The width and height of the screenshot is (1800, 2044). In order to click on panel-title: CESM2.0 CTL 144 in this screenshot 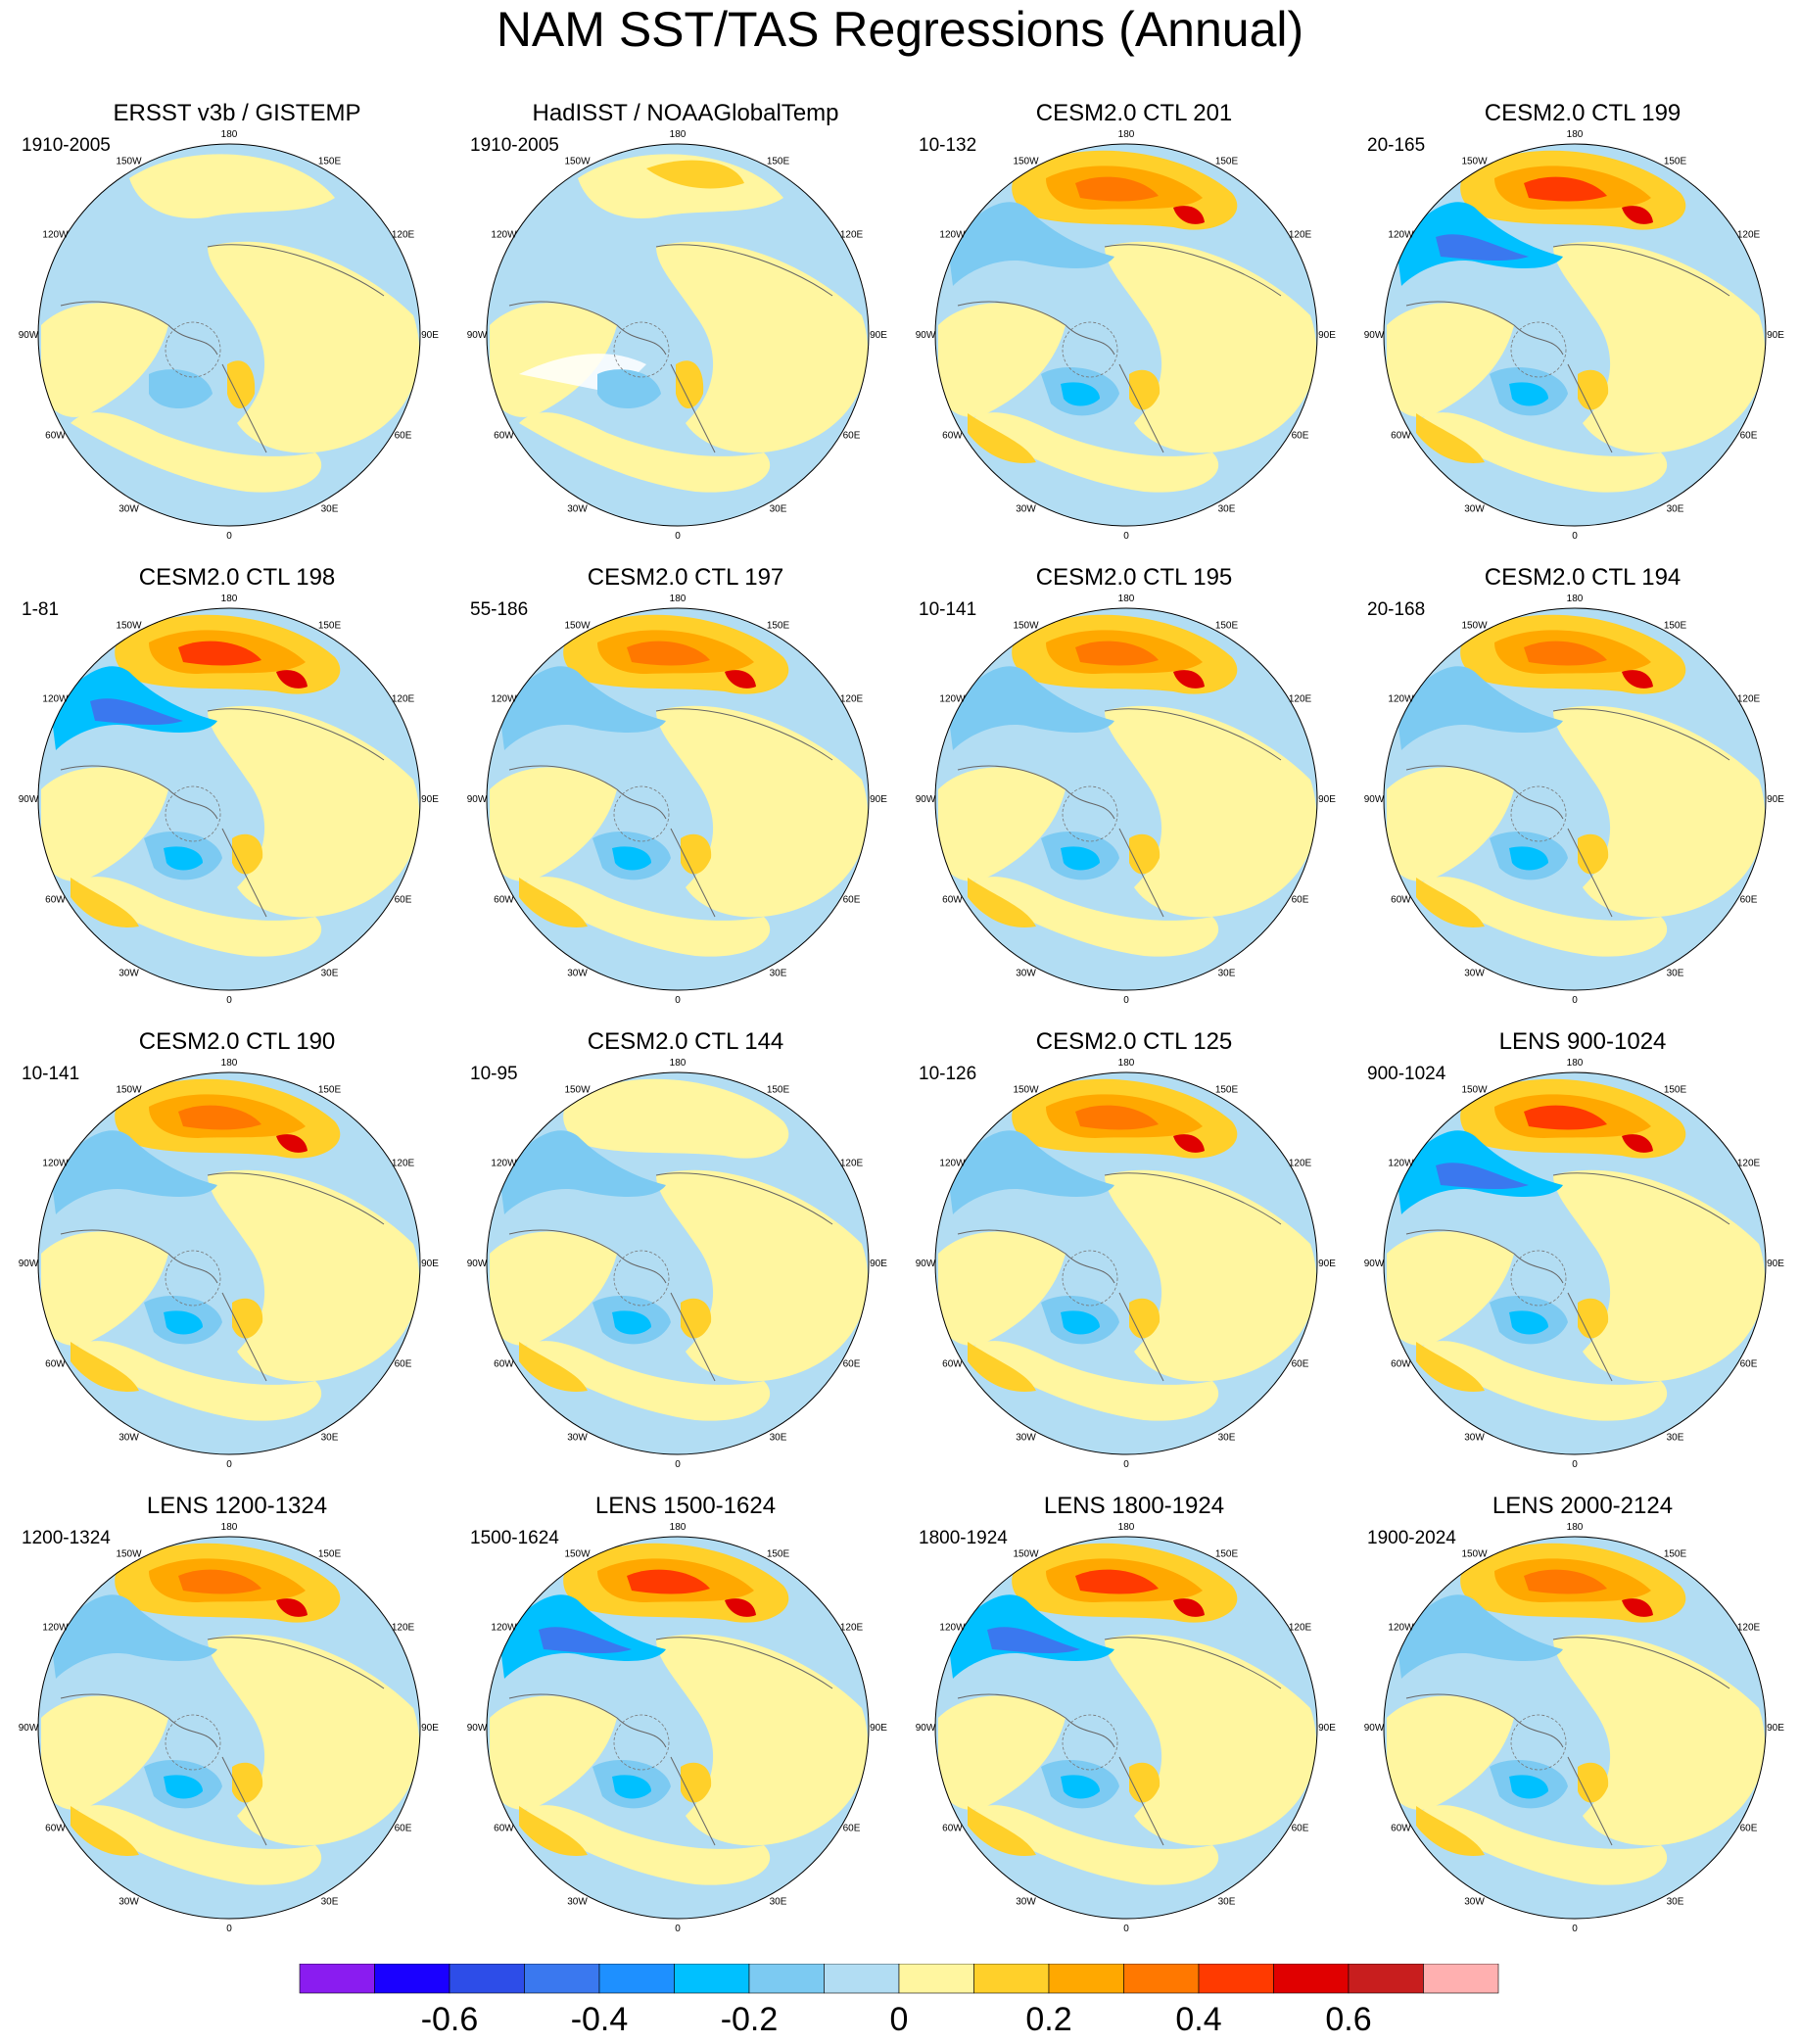, I will do `click(685, 1042)`.